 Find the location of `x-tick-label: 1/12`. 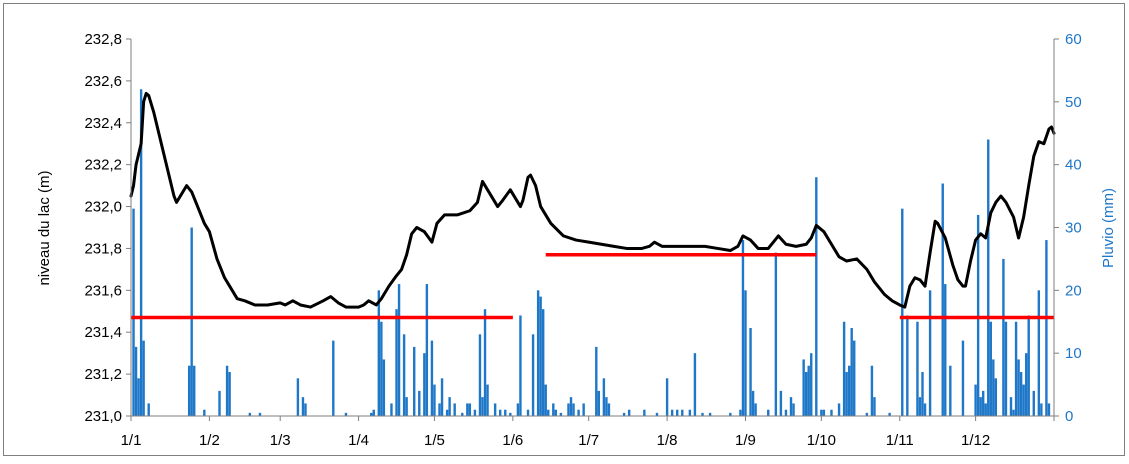

x-tick-label: 1/12 is located at coordinates (975, 440).